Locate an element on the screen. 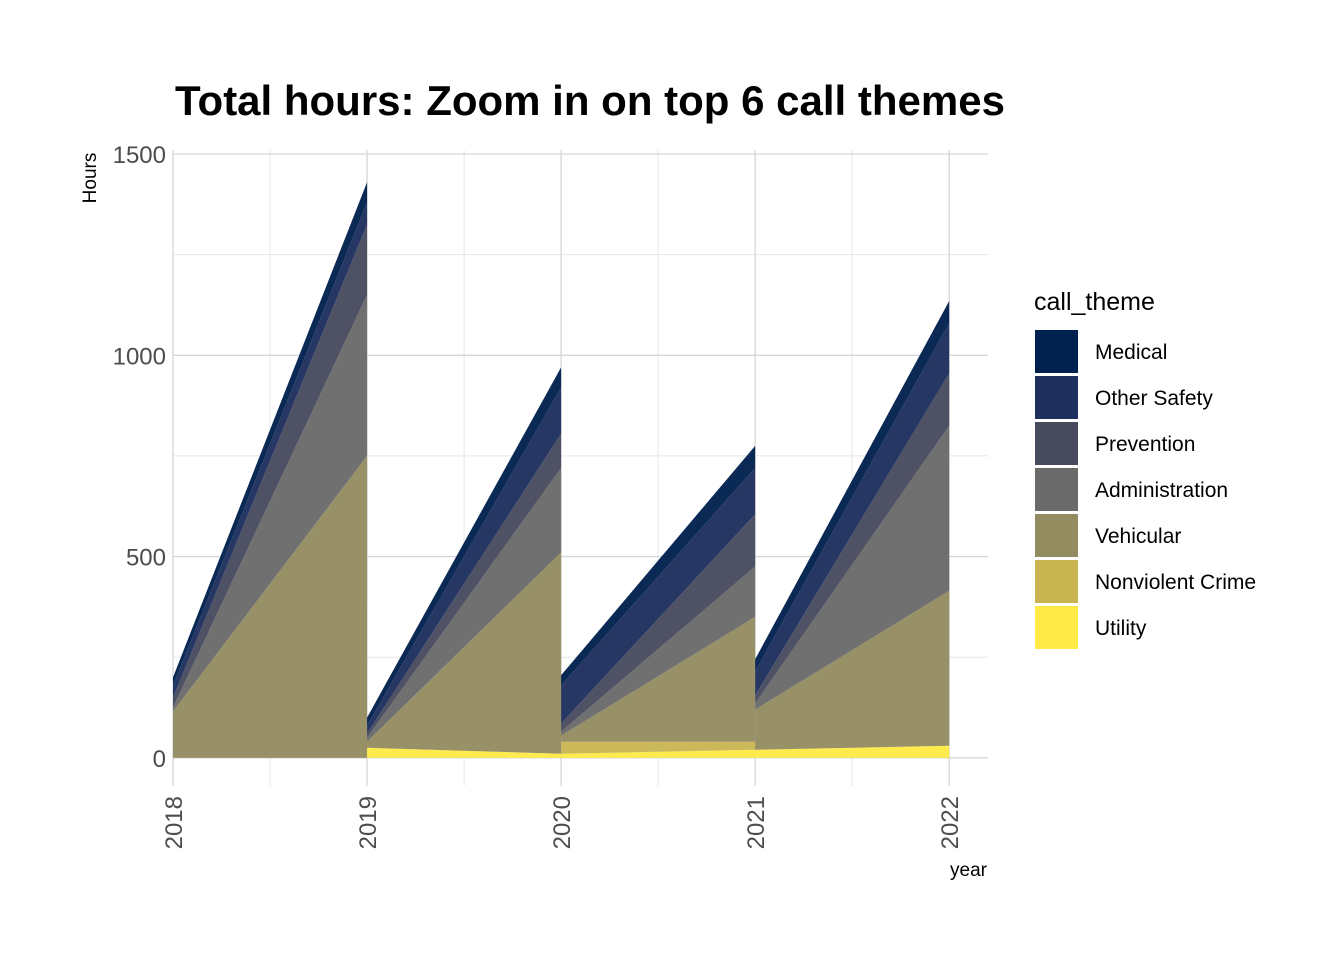 The height and width of the screenshot is (960, 1344). area-vehicular-2020 is located at coordinates (658, 679).